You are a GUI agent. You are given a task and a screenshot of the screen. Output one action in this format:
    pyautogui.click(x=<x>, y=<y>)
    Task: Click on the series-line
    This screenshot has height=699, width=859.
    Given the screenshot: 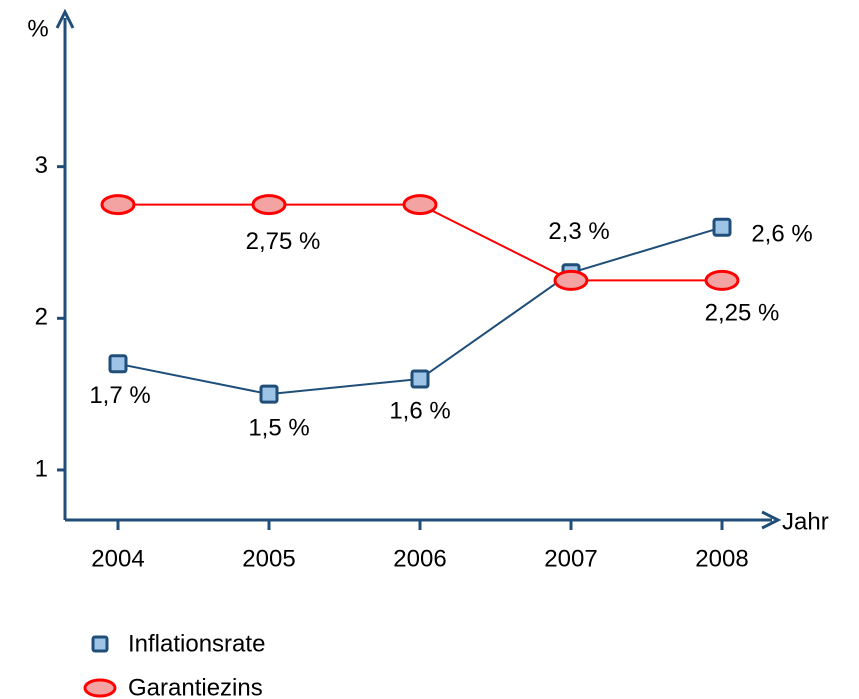 What is the action you would take?
    pyautogui.click(x=420, y=242)
    